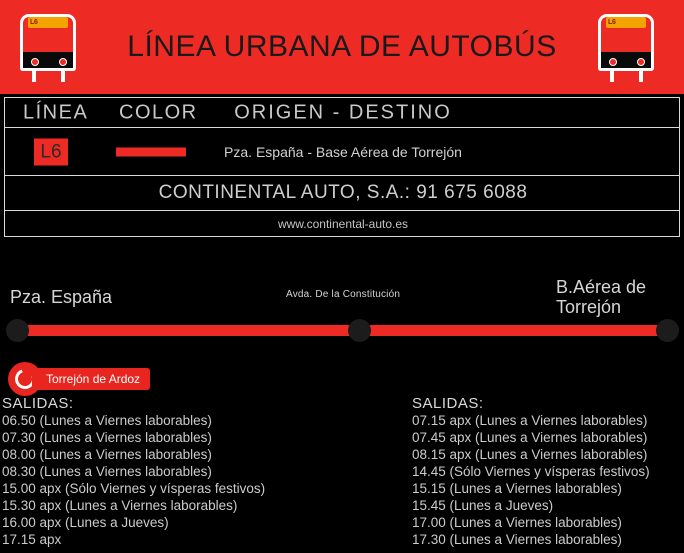  I want to click on color-swatch, so click(151, 151).